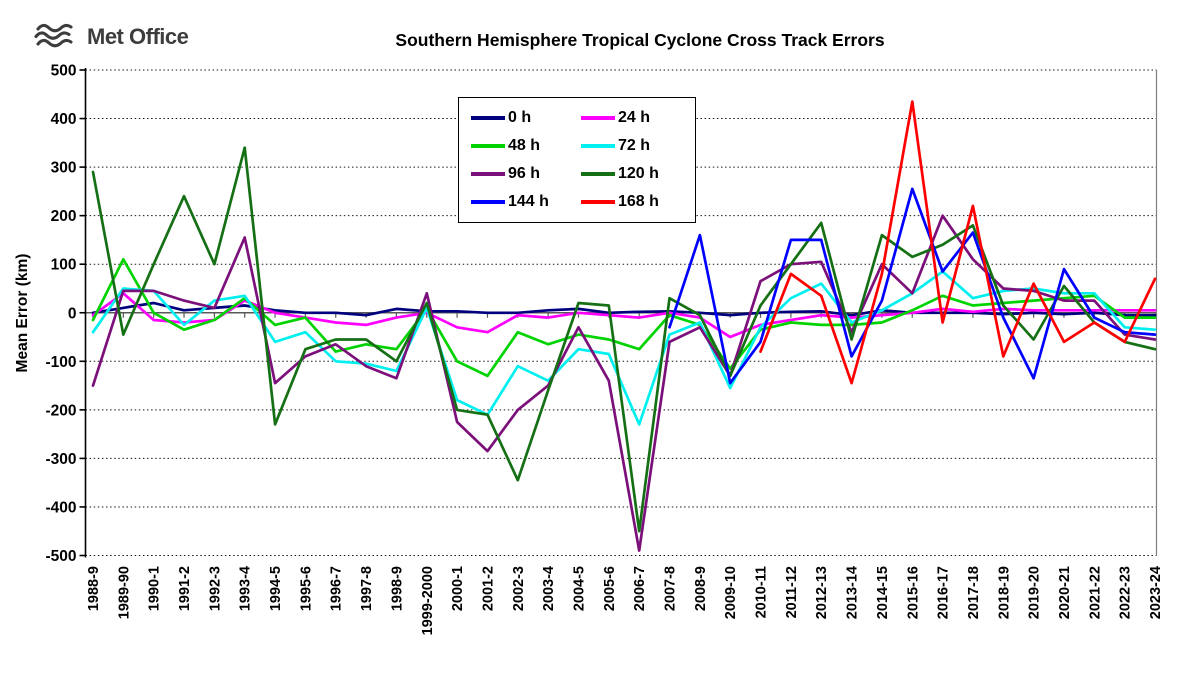  What do you see at coordinates (577, 160) in the screenshot?
I see `chart-legend: 0 h 24 h 48 h 72 h 96 h 120 h 144 h 168 h` at bounding box center [577, 160].